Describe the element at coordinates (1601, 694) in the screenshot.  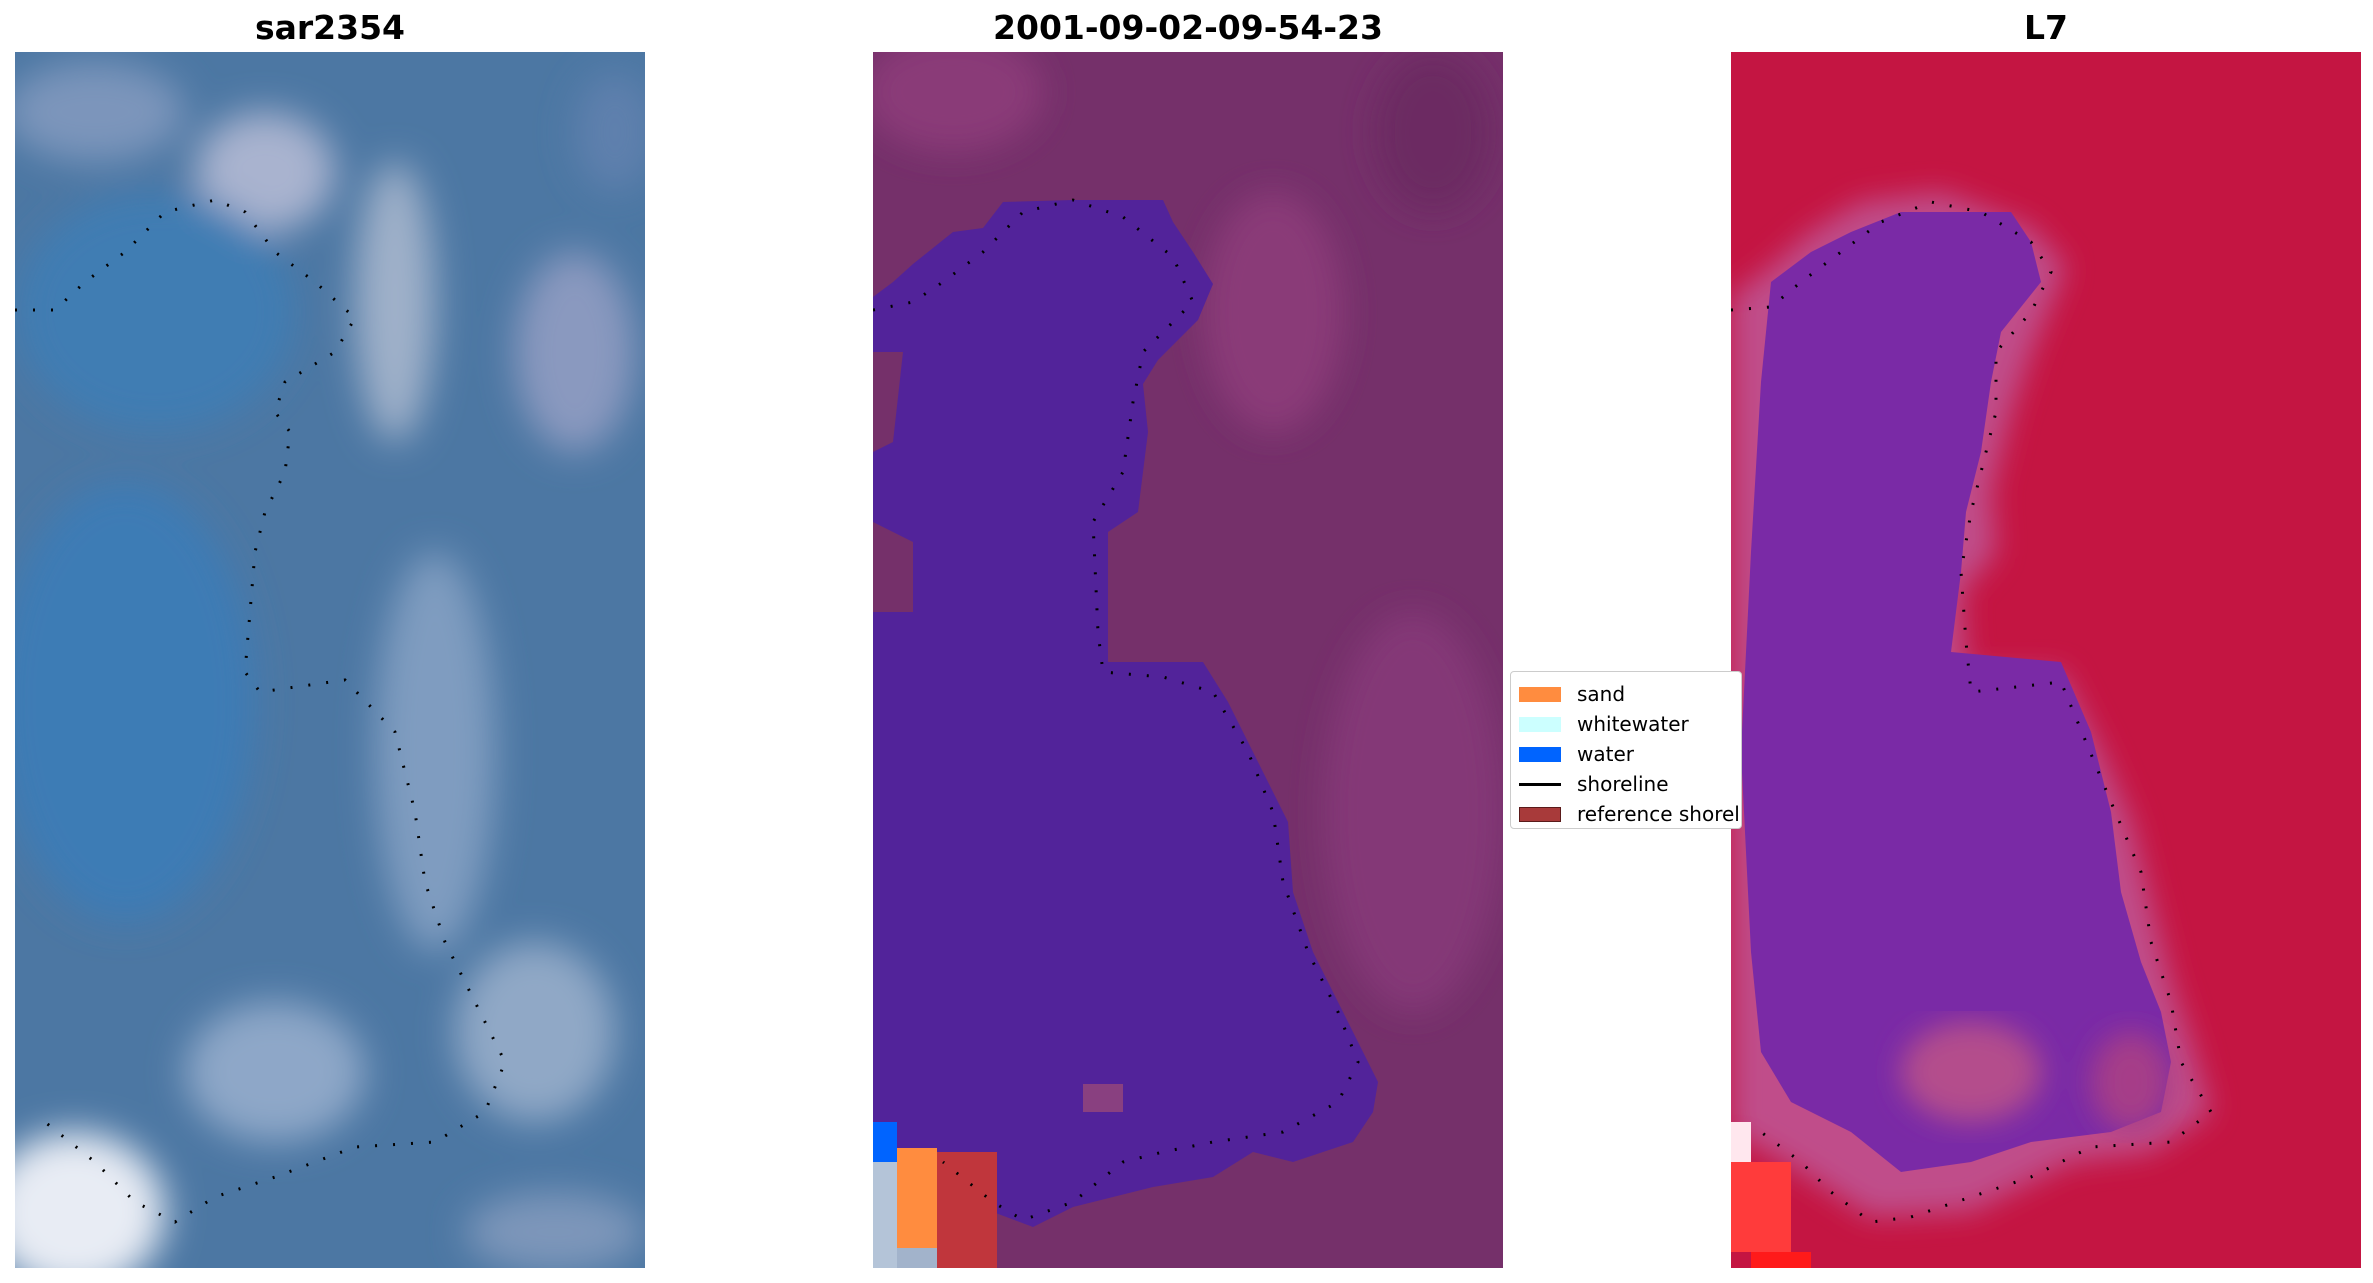
I see `legend-label-sand: sand` at that location.